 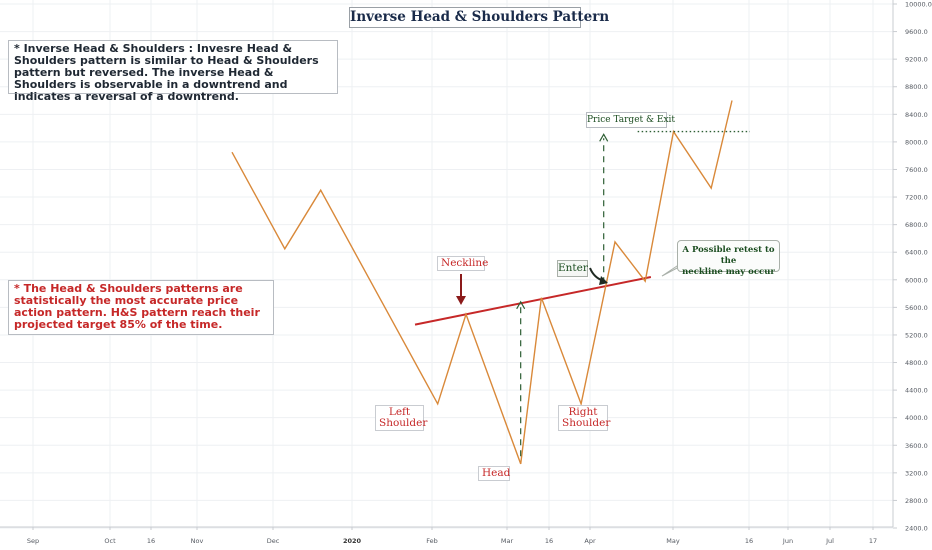 What do you see at coordinates (33, 541) in the screenshot?
I see `x-tick-label: Sep` at bounding box center [33, 541].